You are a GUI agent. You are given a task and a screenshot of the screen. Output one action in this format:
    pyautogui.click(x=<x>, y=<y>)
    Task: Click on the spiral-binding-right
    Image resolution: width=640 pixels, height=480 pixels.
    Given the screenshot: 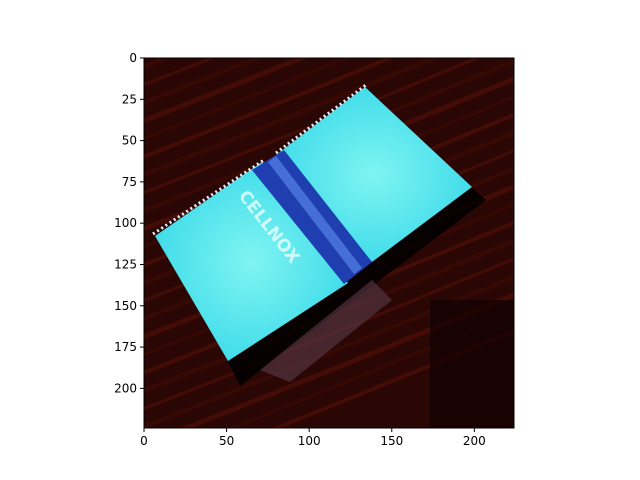 What is the action you would take?
    pyautogui.click(x=321, y=119)
    